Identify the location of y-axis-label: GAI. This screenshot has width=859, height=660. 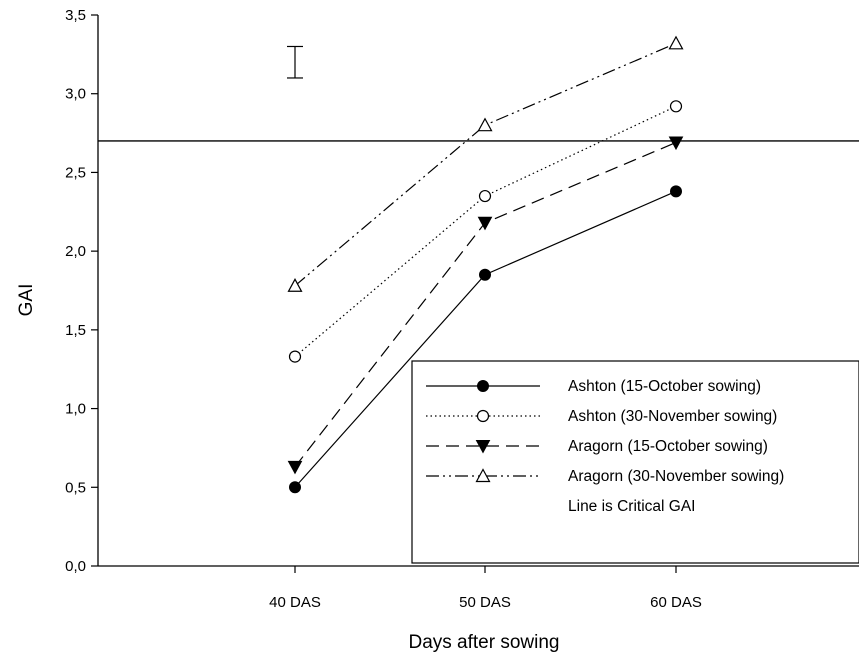
(26, 300).